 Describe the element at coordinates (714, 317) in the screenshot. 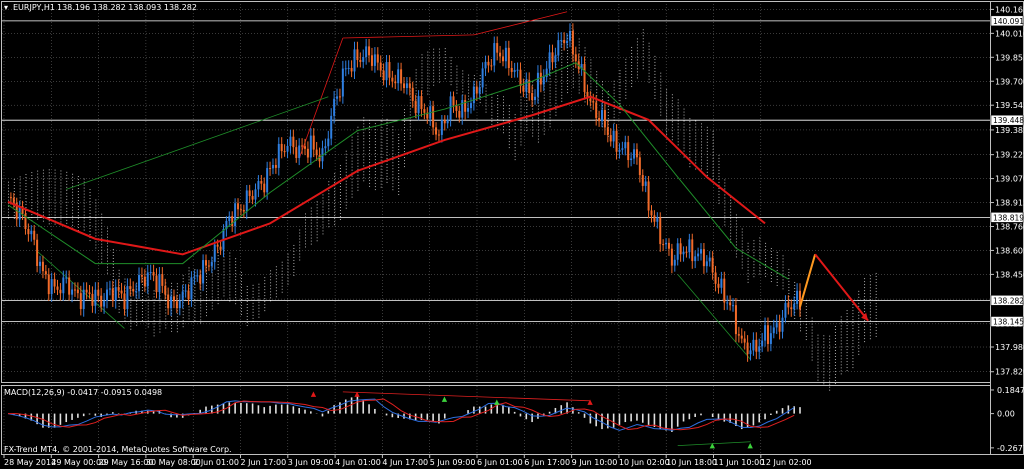

I see `trendline` at that location.